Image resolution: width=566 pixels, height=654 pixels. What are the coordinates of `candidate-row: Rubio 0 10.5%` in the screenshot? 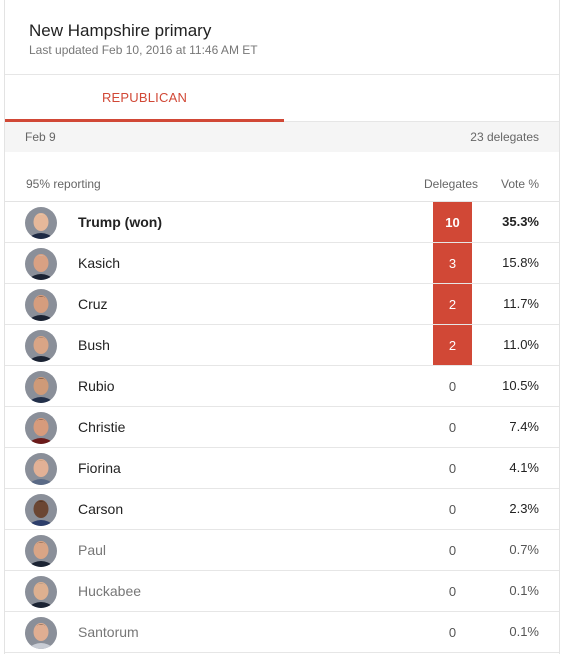 It's located at (282, 386).